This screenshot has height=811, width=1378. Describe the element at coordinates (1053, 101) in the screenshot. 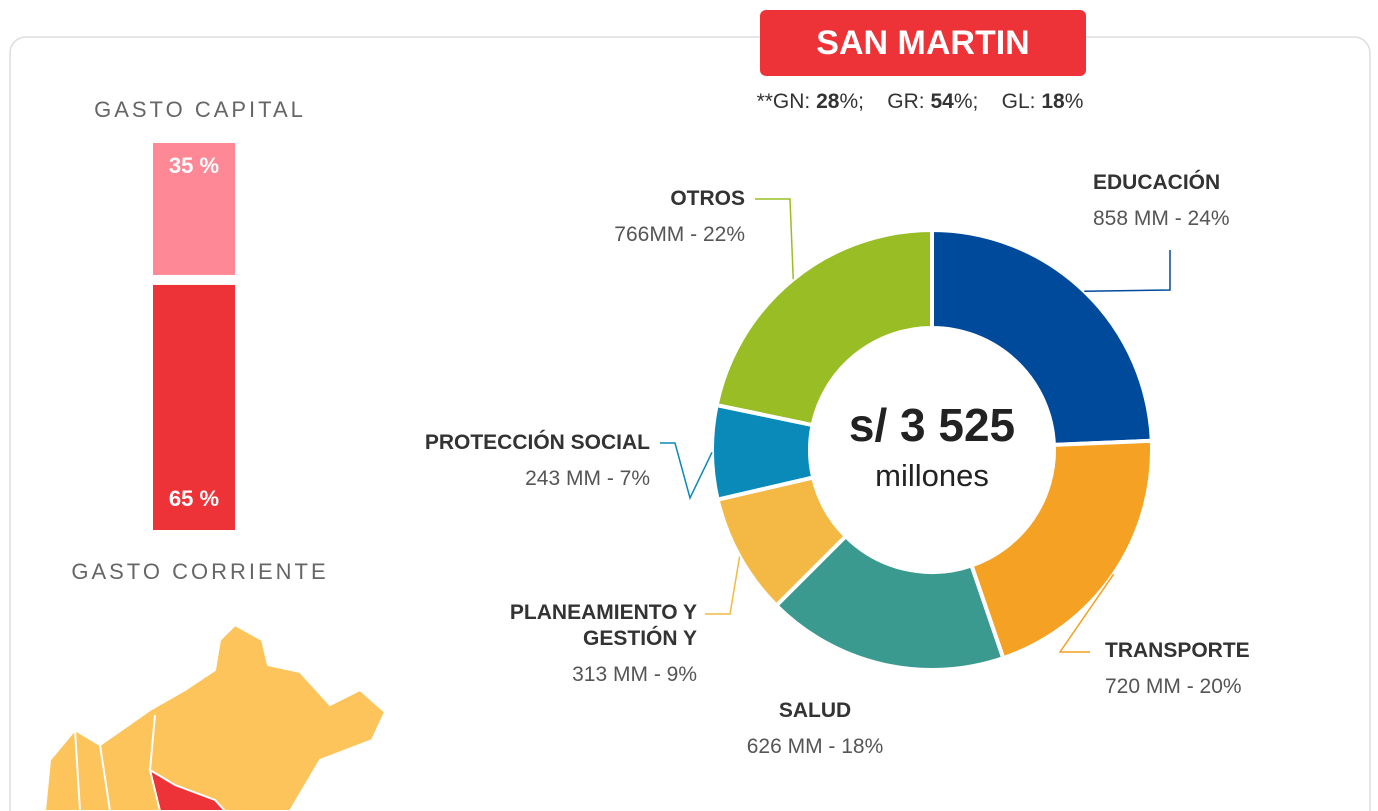

I see `subtitle-part: 18` at that location.